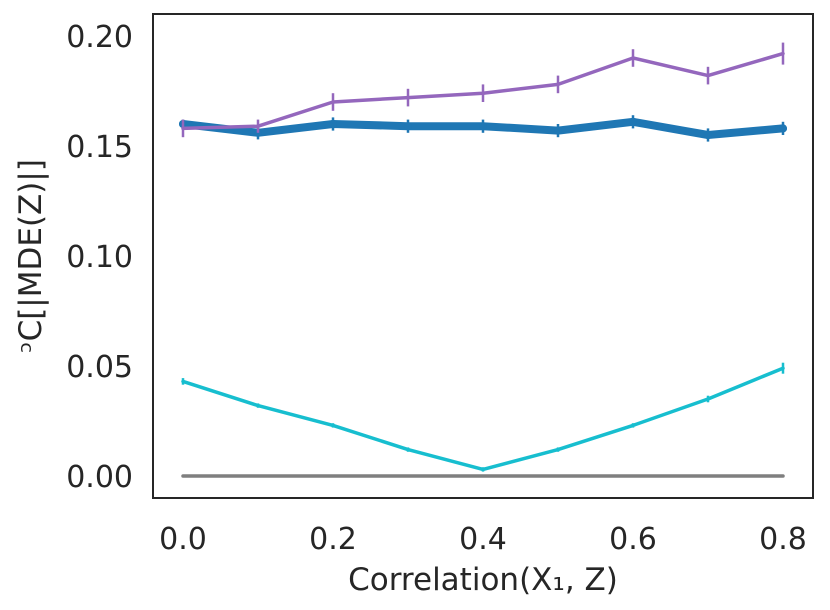 The image size is (830, 610). I want to click on y-tick-label: 0.15, so click(99, 147).